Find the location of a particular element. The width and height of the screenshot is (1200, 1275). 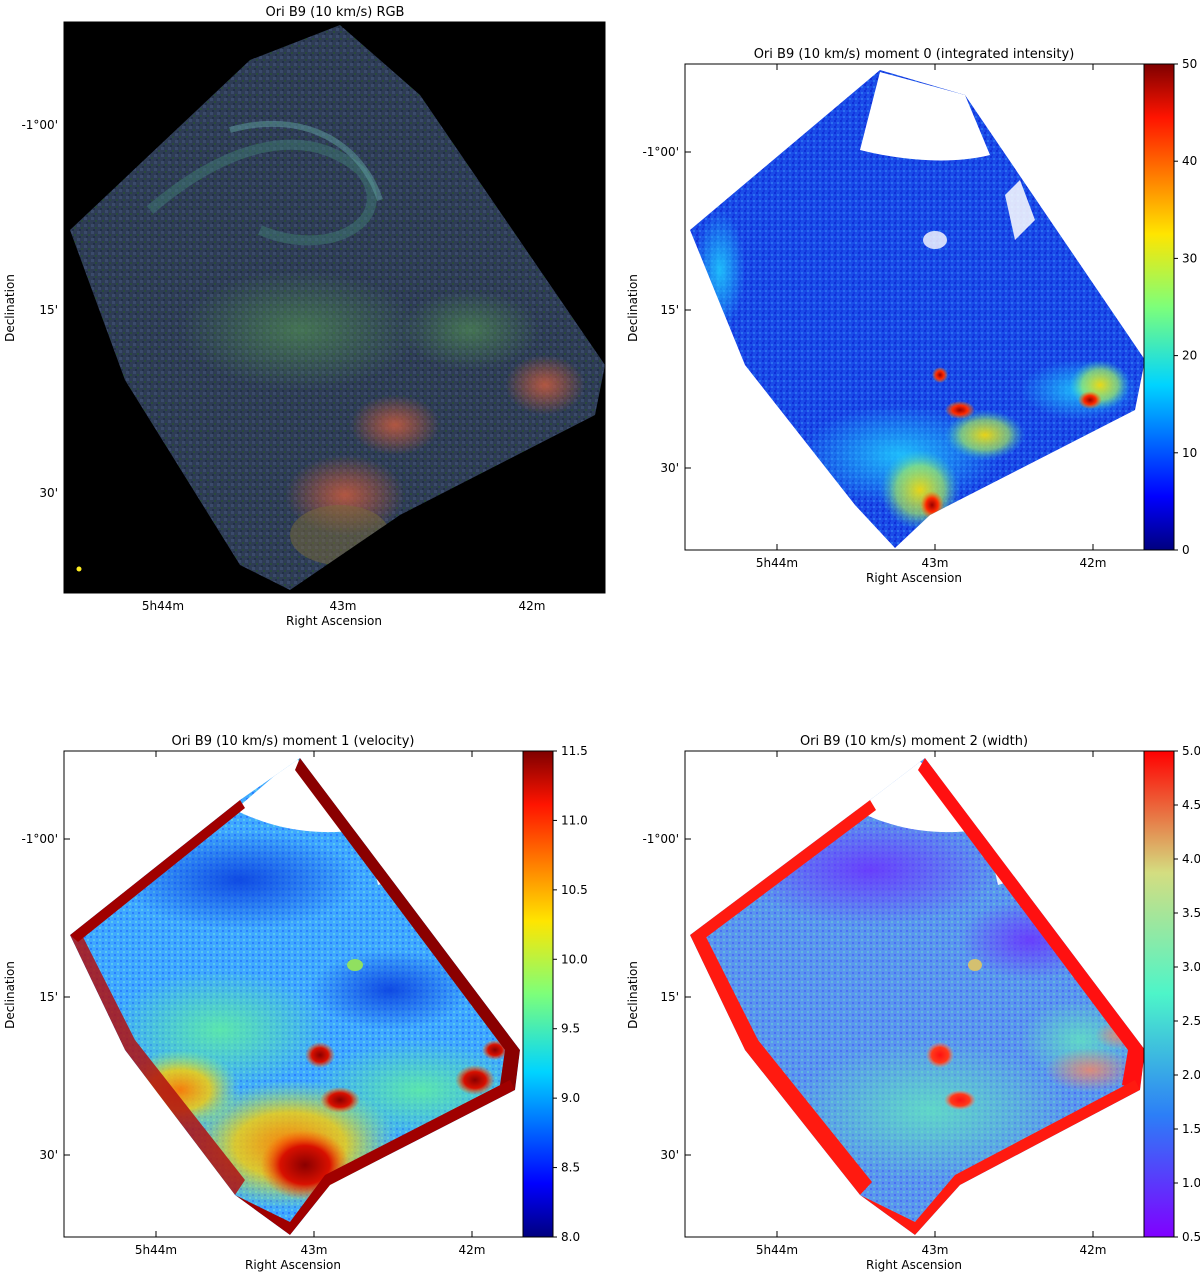

panel-title: Ori B9 (10 km/s) moment 1 (velocity) is located at coordinates (292, 741).